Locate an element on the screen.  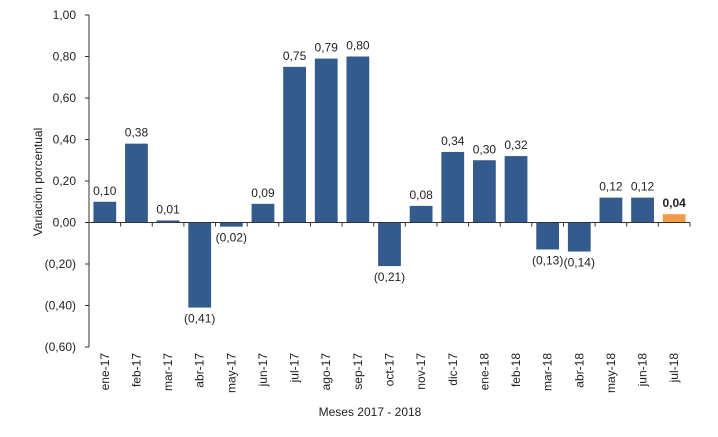
y-tick-label: 0,60 is located at coordinates (65, 98).